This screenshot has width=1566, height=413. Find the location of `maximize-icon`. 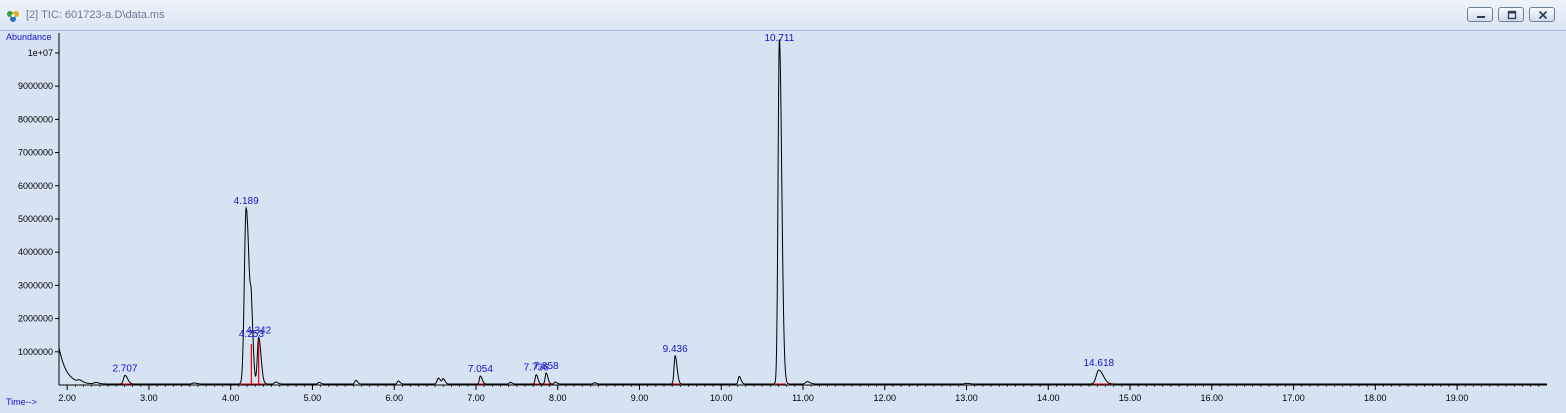

maximize-icon is located at coordinates (1512, 15).